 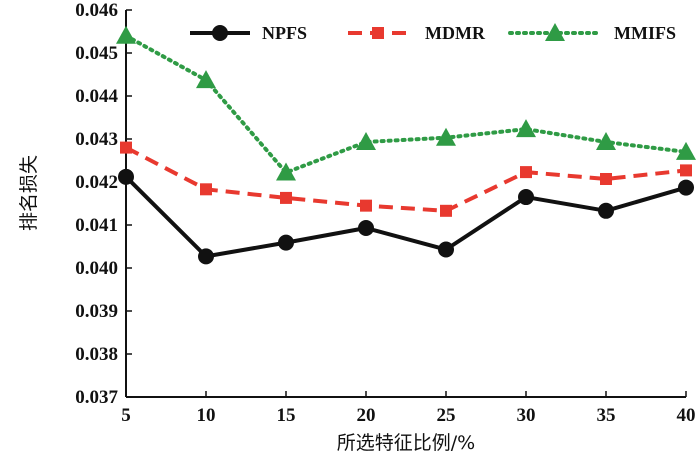 I want to click on legend-label-mdmr: MDMR, so click(x=455, y=33).